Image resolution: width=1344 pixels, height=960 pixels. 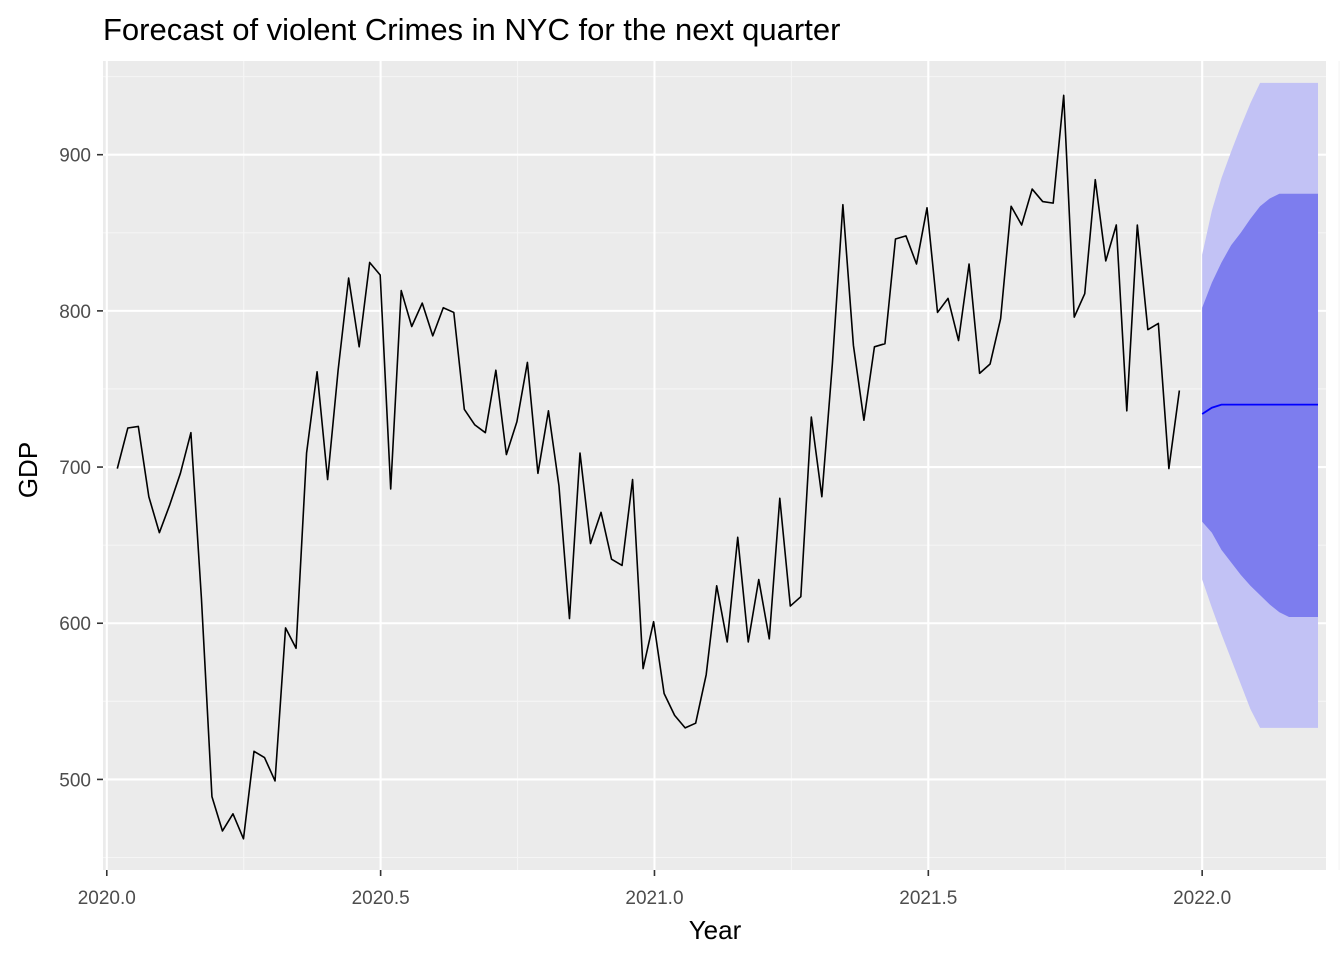 I want to click on y-axis: 500 600 700 800 900, so click(x=81, y=468).